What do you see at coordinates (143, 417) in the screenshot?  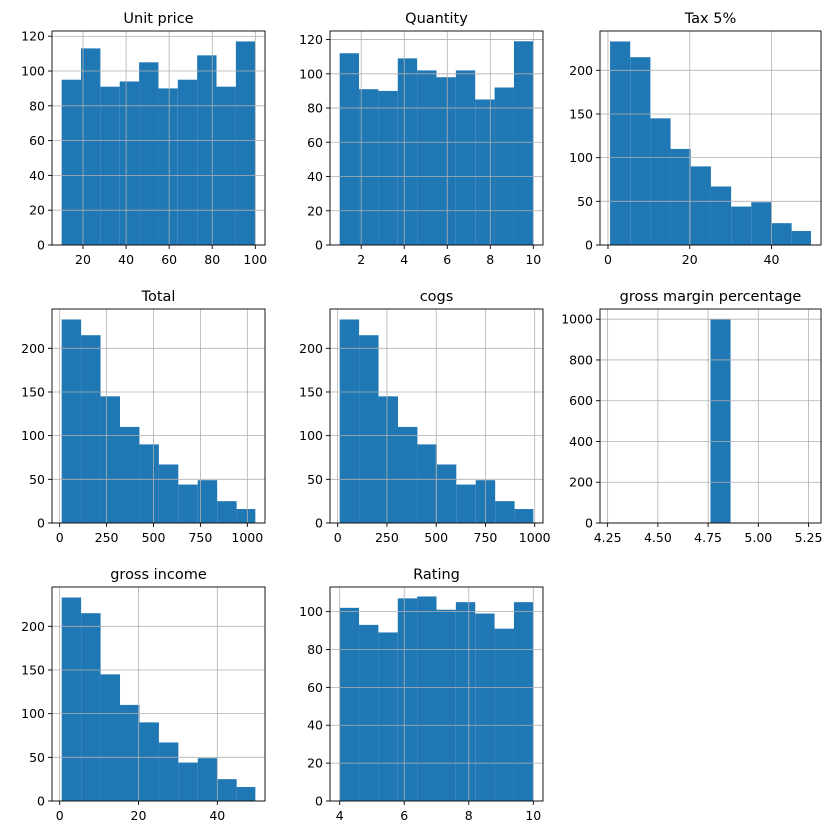 I see `histogram-panel: 0 250 500 750 1000 0 50 100 150 200 Total` at bounding box center [143, 417].